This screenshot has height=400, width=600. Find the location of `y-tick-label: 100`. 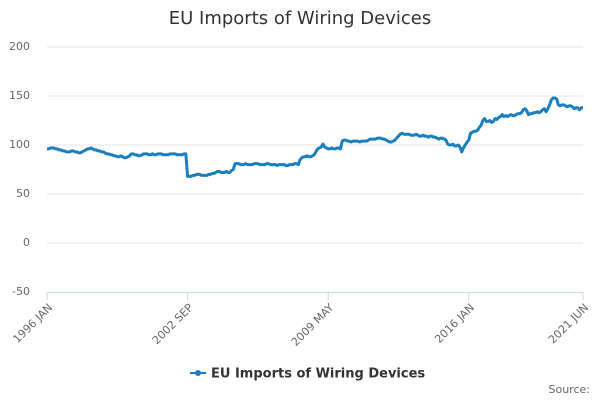

y-tick-label: 100 is located at coordinates (19, 144).